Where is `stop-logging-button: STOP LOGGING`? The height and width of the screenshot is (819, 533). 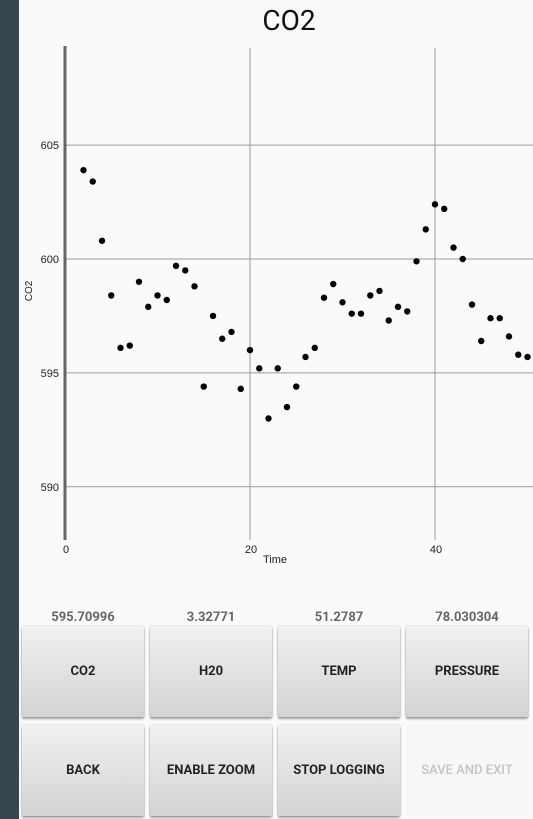 stop-logging-button: STOP LOGGING is located at coordinates (339, 770).